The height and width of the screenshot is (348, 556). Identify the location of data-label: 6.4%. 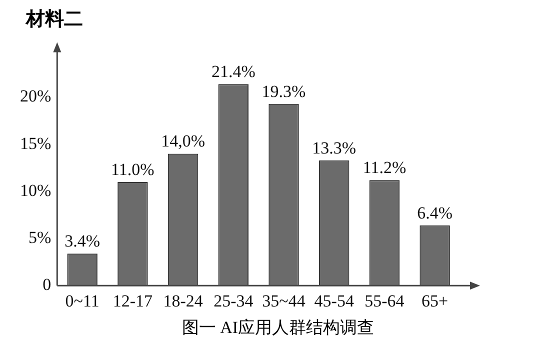
(435, 212).